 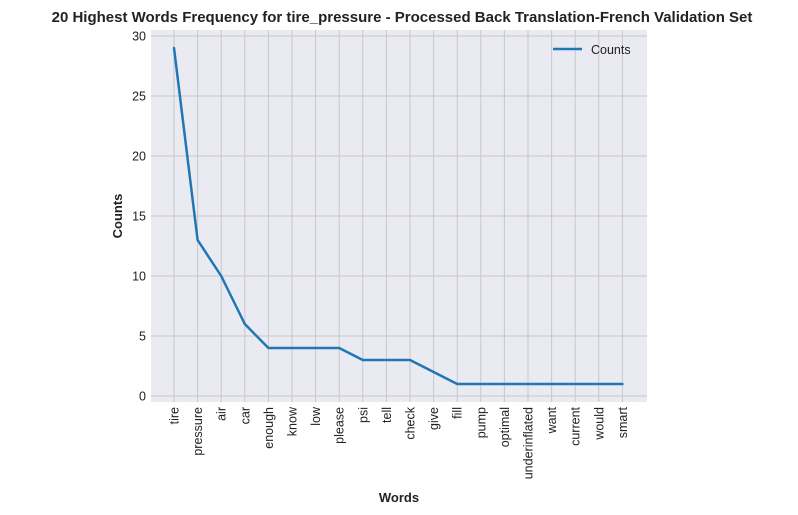 What do you see at coordinates (117, 216) in the screenshot?
I see `y-axis-label: Counts` at bounding box center [117, 216].